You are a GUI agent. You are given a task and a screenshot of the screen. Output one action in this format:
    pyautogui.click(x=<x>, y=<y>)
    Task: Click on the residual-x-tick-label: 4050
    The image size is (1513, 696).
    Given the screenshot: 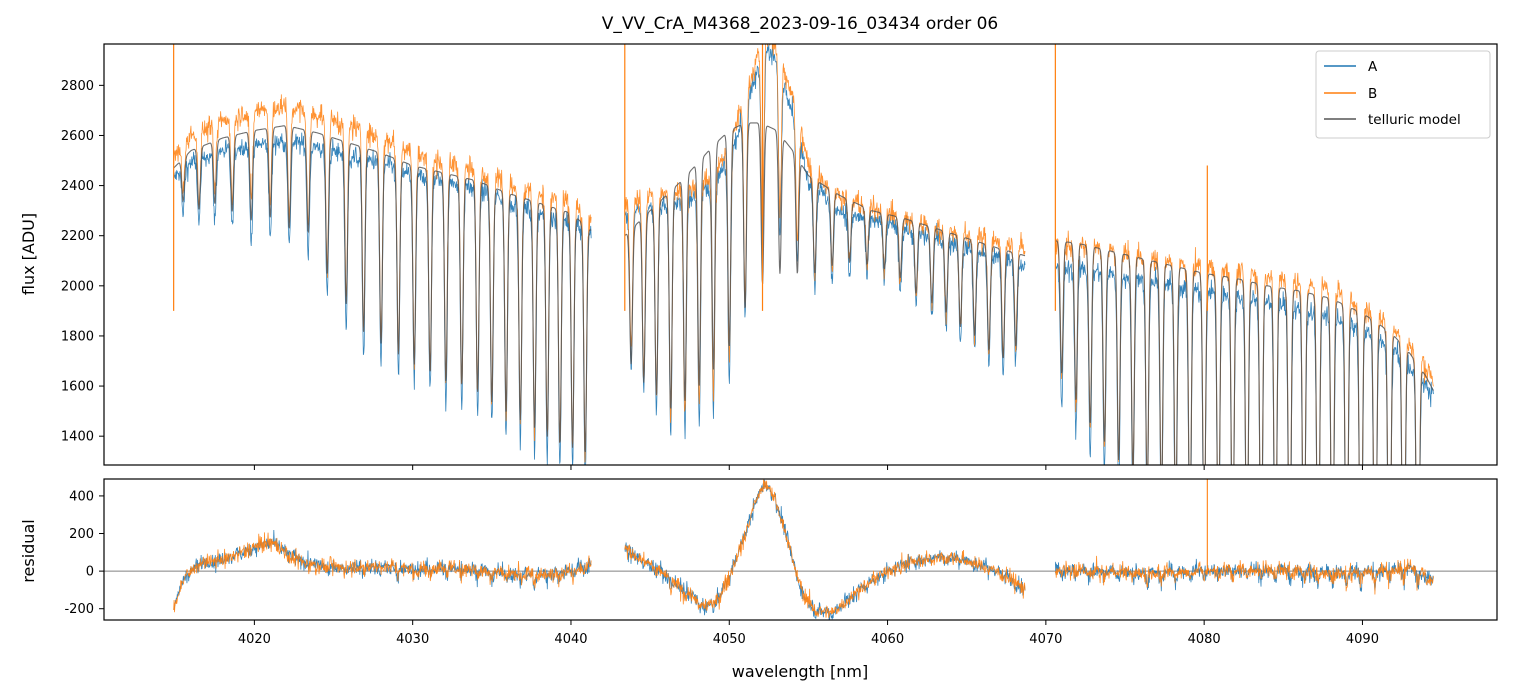 What is the action you would take?
    pyautogui.click(x=729, y=639)
    